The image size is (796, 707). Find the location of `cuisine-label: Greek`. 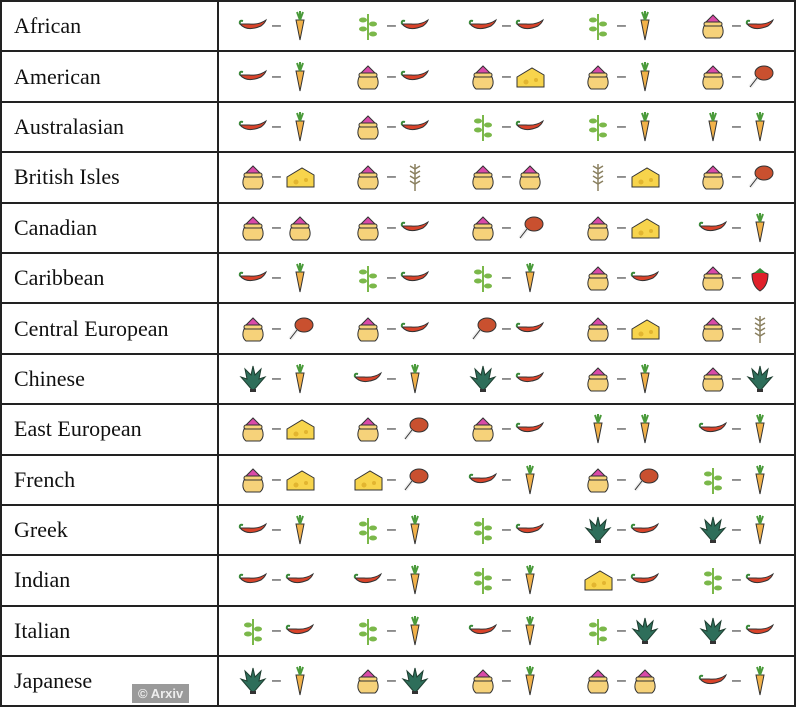

cuisine-label: Greek is located at coordinates (109, 530).